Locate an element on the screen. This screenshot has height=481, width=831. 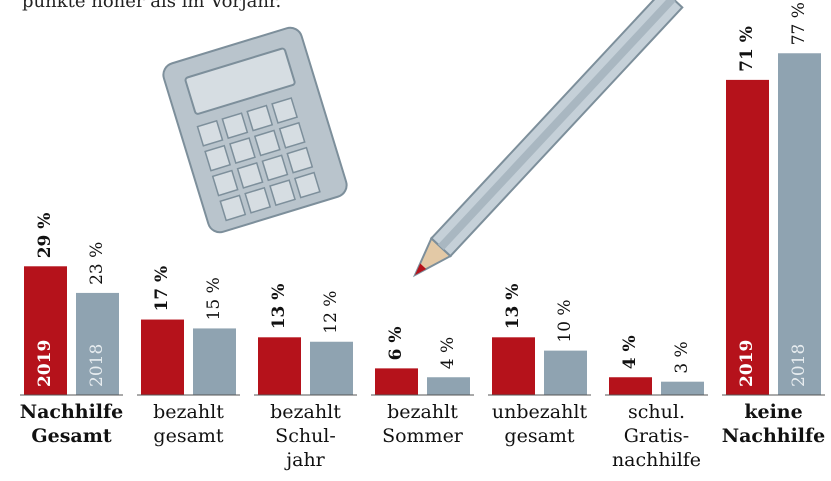
x-tick-label: schul. is located at coordinates (656, 412).